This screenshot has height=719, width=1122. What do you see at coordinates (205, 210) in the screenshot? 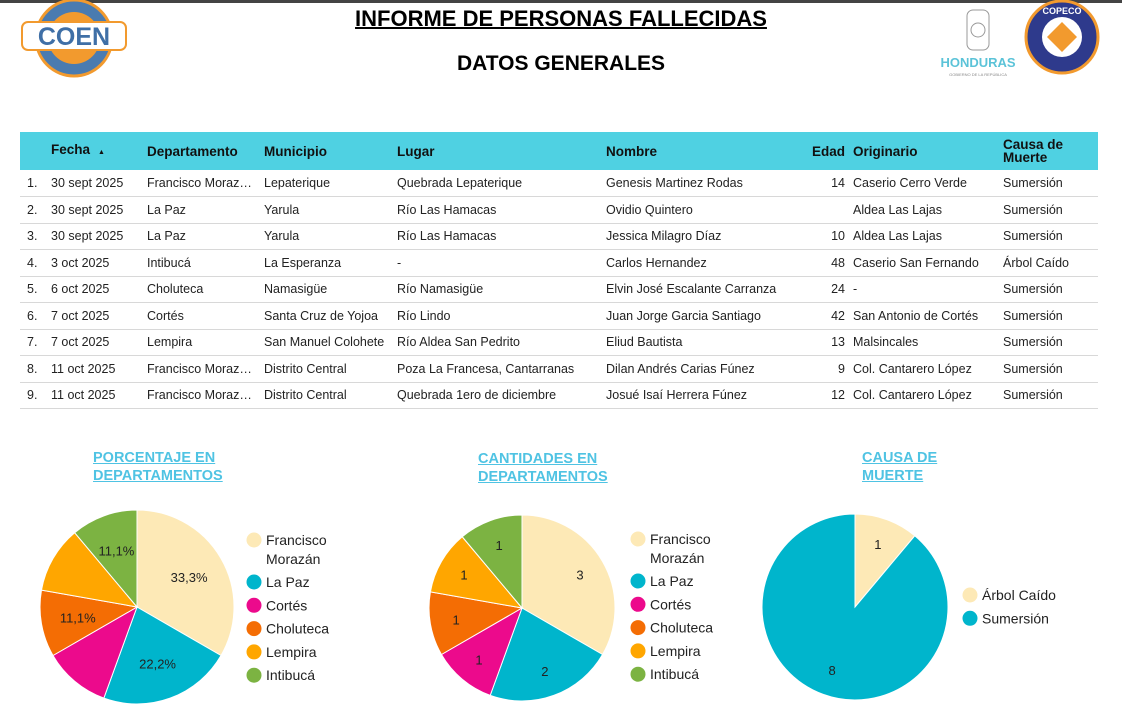
I see `table-cell: La Paz` at bounding box center [205, 210].